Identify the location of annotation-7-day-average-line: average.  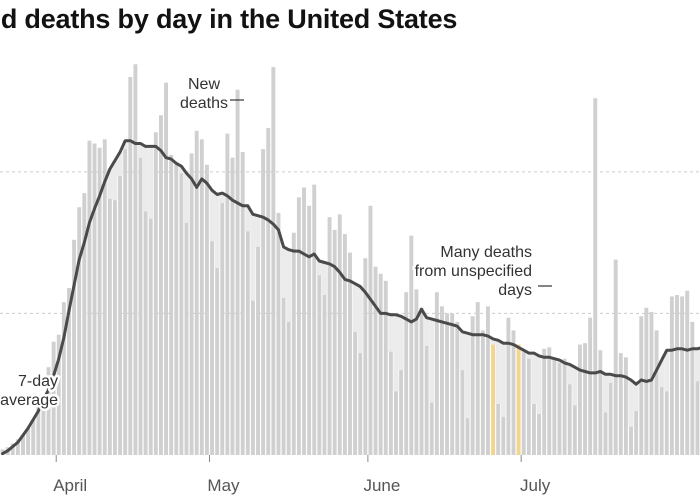
(29, 400).